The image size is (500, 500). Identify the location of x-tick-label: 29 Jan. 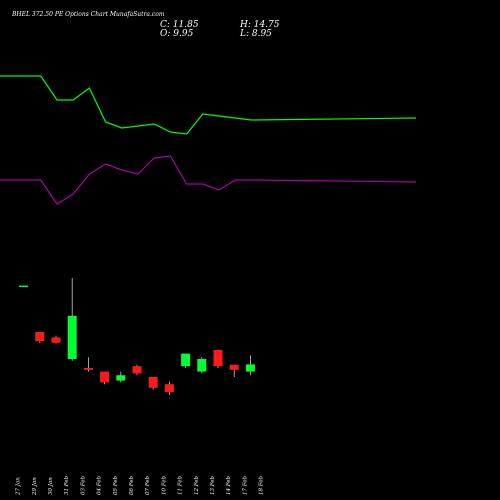
(35, 486).